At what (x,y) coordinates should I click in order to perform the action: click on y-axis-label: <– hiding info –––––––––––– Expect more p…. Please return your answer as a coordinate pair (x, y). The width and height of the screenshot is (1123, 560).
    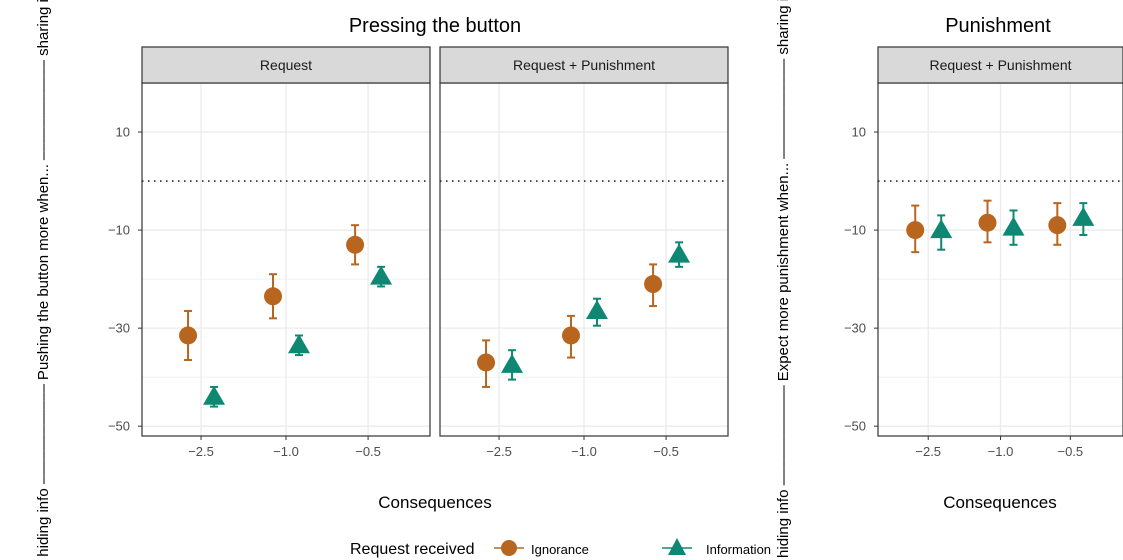
    Looking at the image, I should click on (783, 280).